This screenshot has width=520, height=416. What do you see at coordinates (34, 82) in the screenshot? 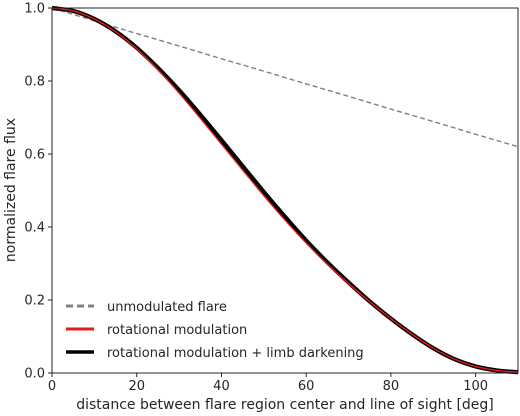
I see `y-tick-label: 0.8` at bounding box center [34, 82].